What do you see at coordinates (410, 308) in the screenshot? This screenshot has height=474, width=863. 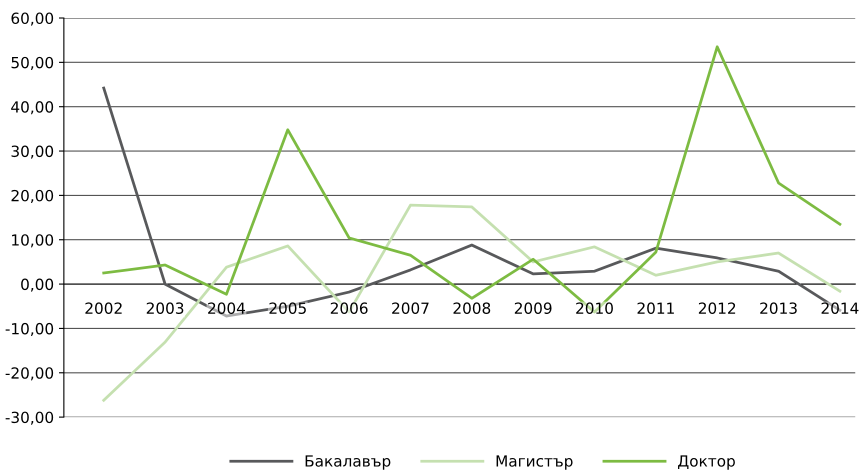 I see `x-tick-label: 2007` at bounding box center [410, 308].